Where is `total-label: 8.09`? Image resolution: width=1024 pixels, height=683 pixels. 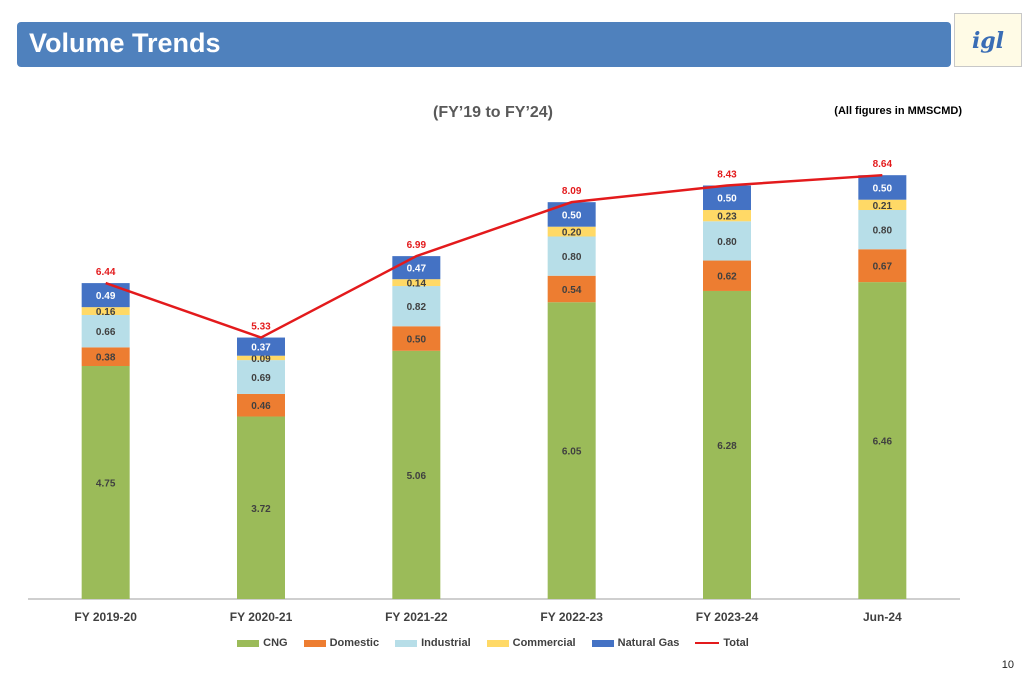 total-label: 8.09 is located at coordinates (572, 191).